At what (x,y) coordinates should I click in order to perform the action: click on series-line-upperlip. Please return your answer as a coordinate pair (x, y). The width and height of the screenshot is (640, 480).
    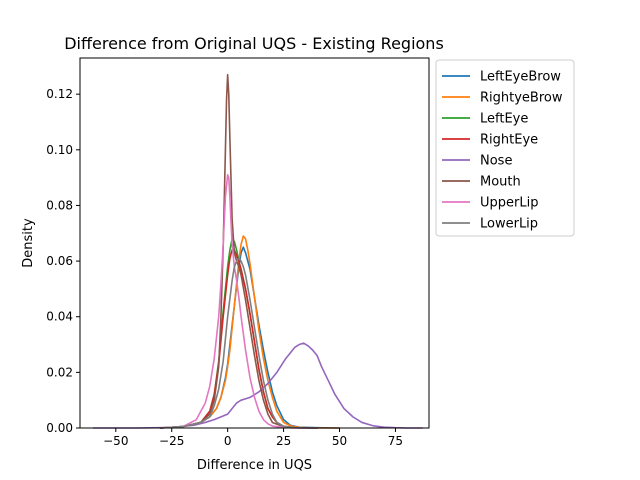
    Looking at the image, I should click on (238, 301).